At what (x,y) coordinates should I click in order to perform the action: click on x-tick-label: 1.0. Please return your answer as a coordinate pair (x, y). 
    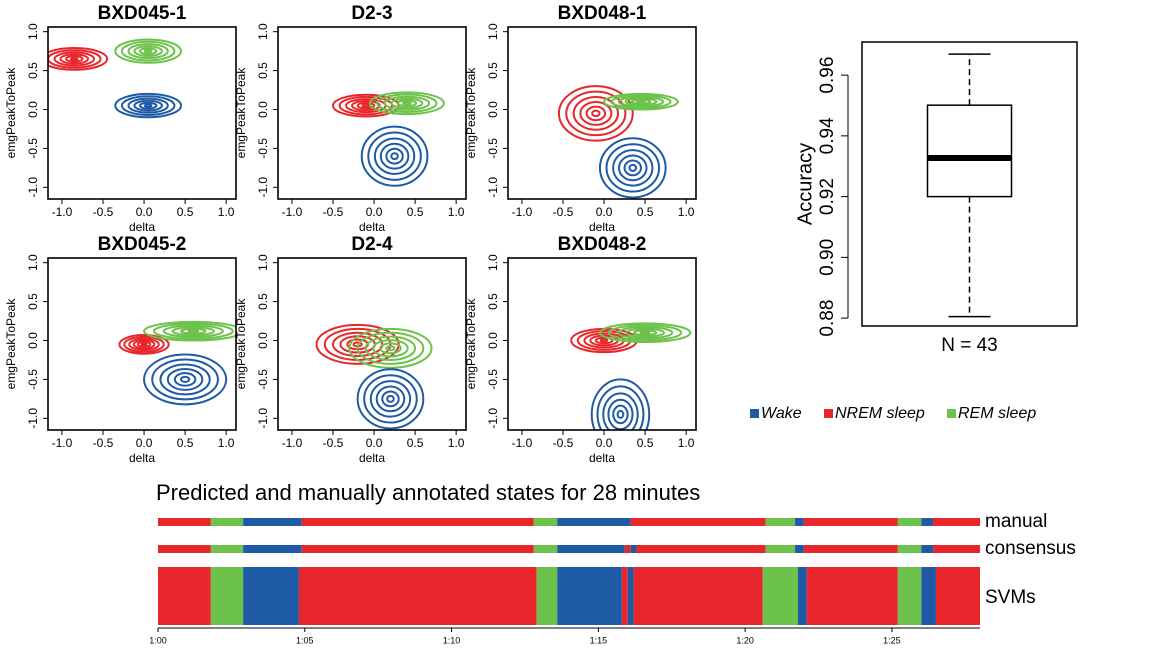
    Looking at the image, I should click on (226, 212).